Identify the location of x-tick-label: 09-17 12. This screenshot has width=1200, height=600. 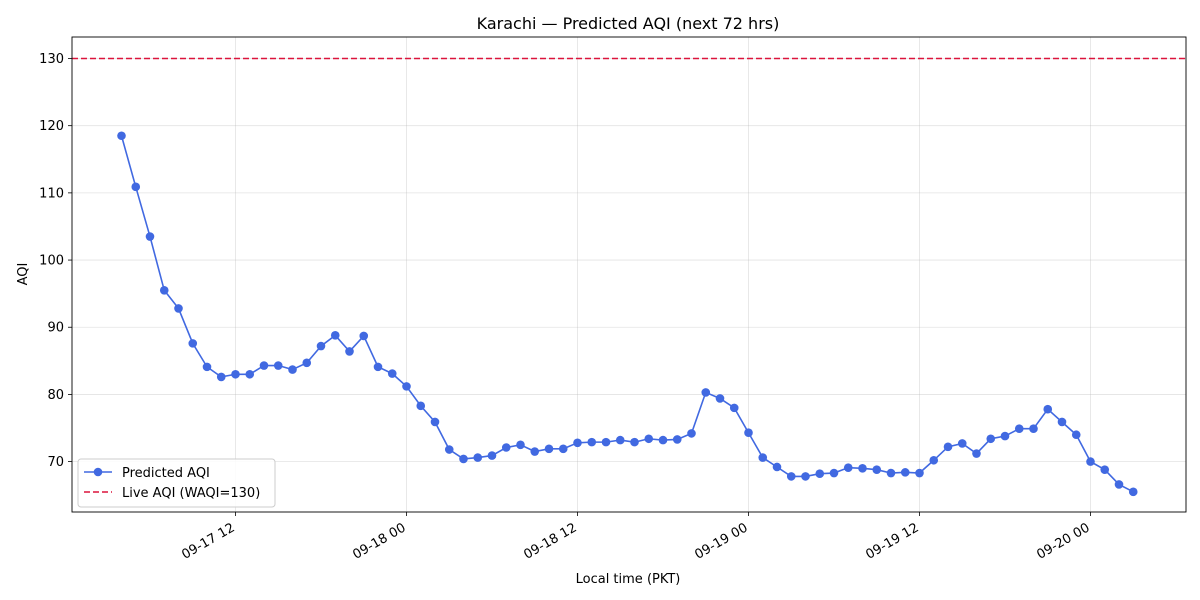
(208, 541).